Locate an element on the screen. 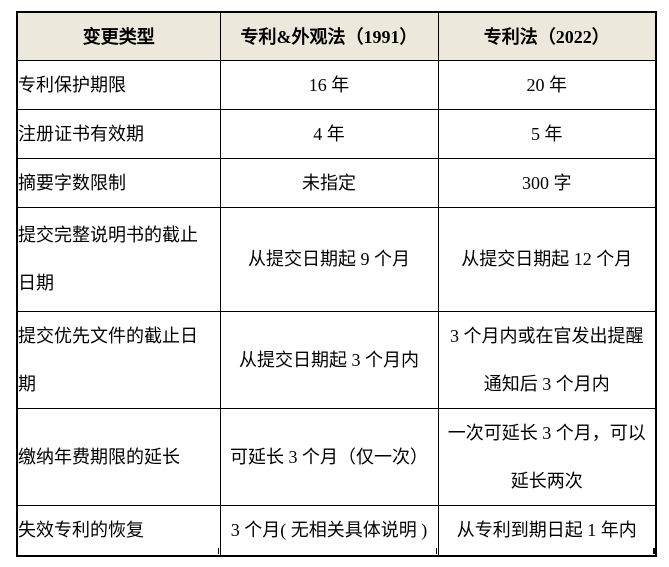 Image resolution: width=669 pixels, height=567 pixels. cell-law-1991: 从提交日期起 9 个月 is located at coordinates (329, 259).